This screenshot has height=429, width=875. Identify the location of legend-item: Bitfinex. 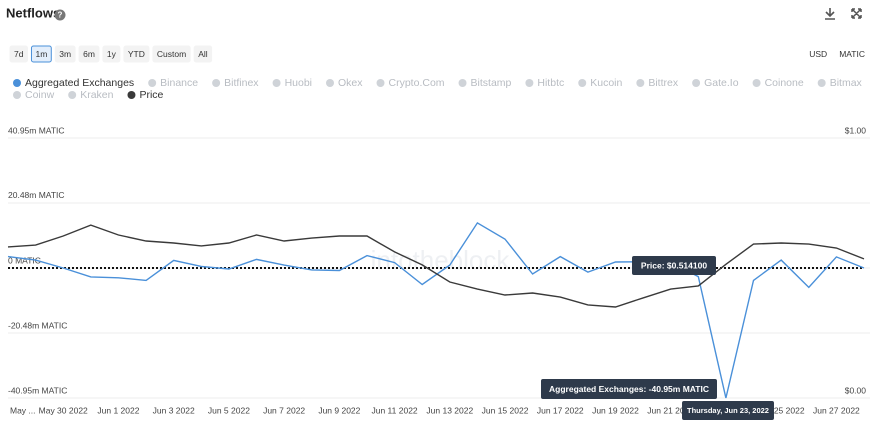
(235, 83).